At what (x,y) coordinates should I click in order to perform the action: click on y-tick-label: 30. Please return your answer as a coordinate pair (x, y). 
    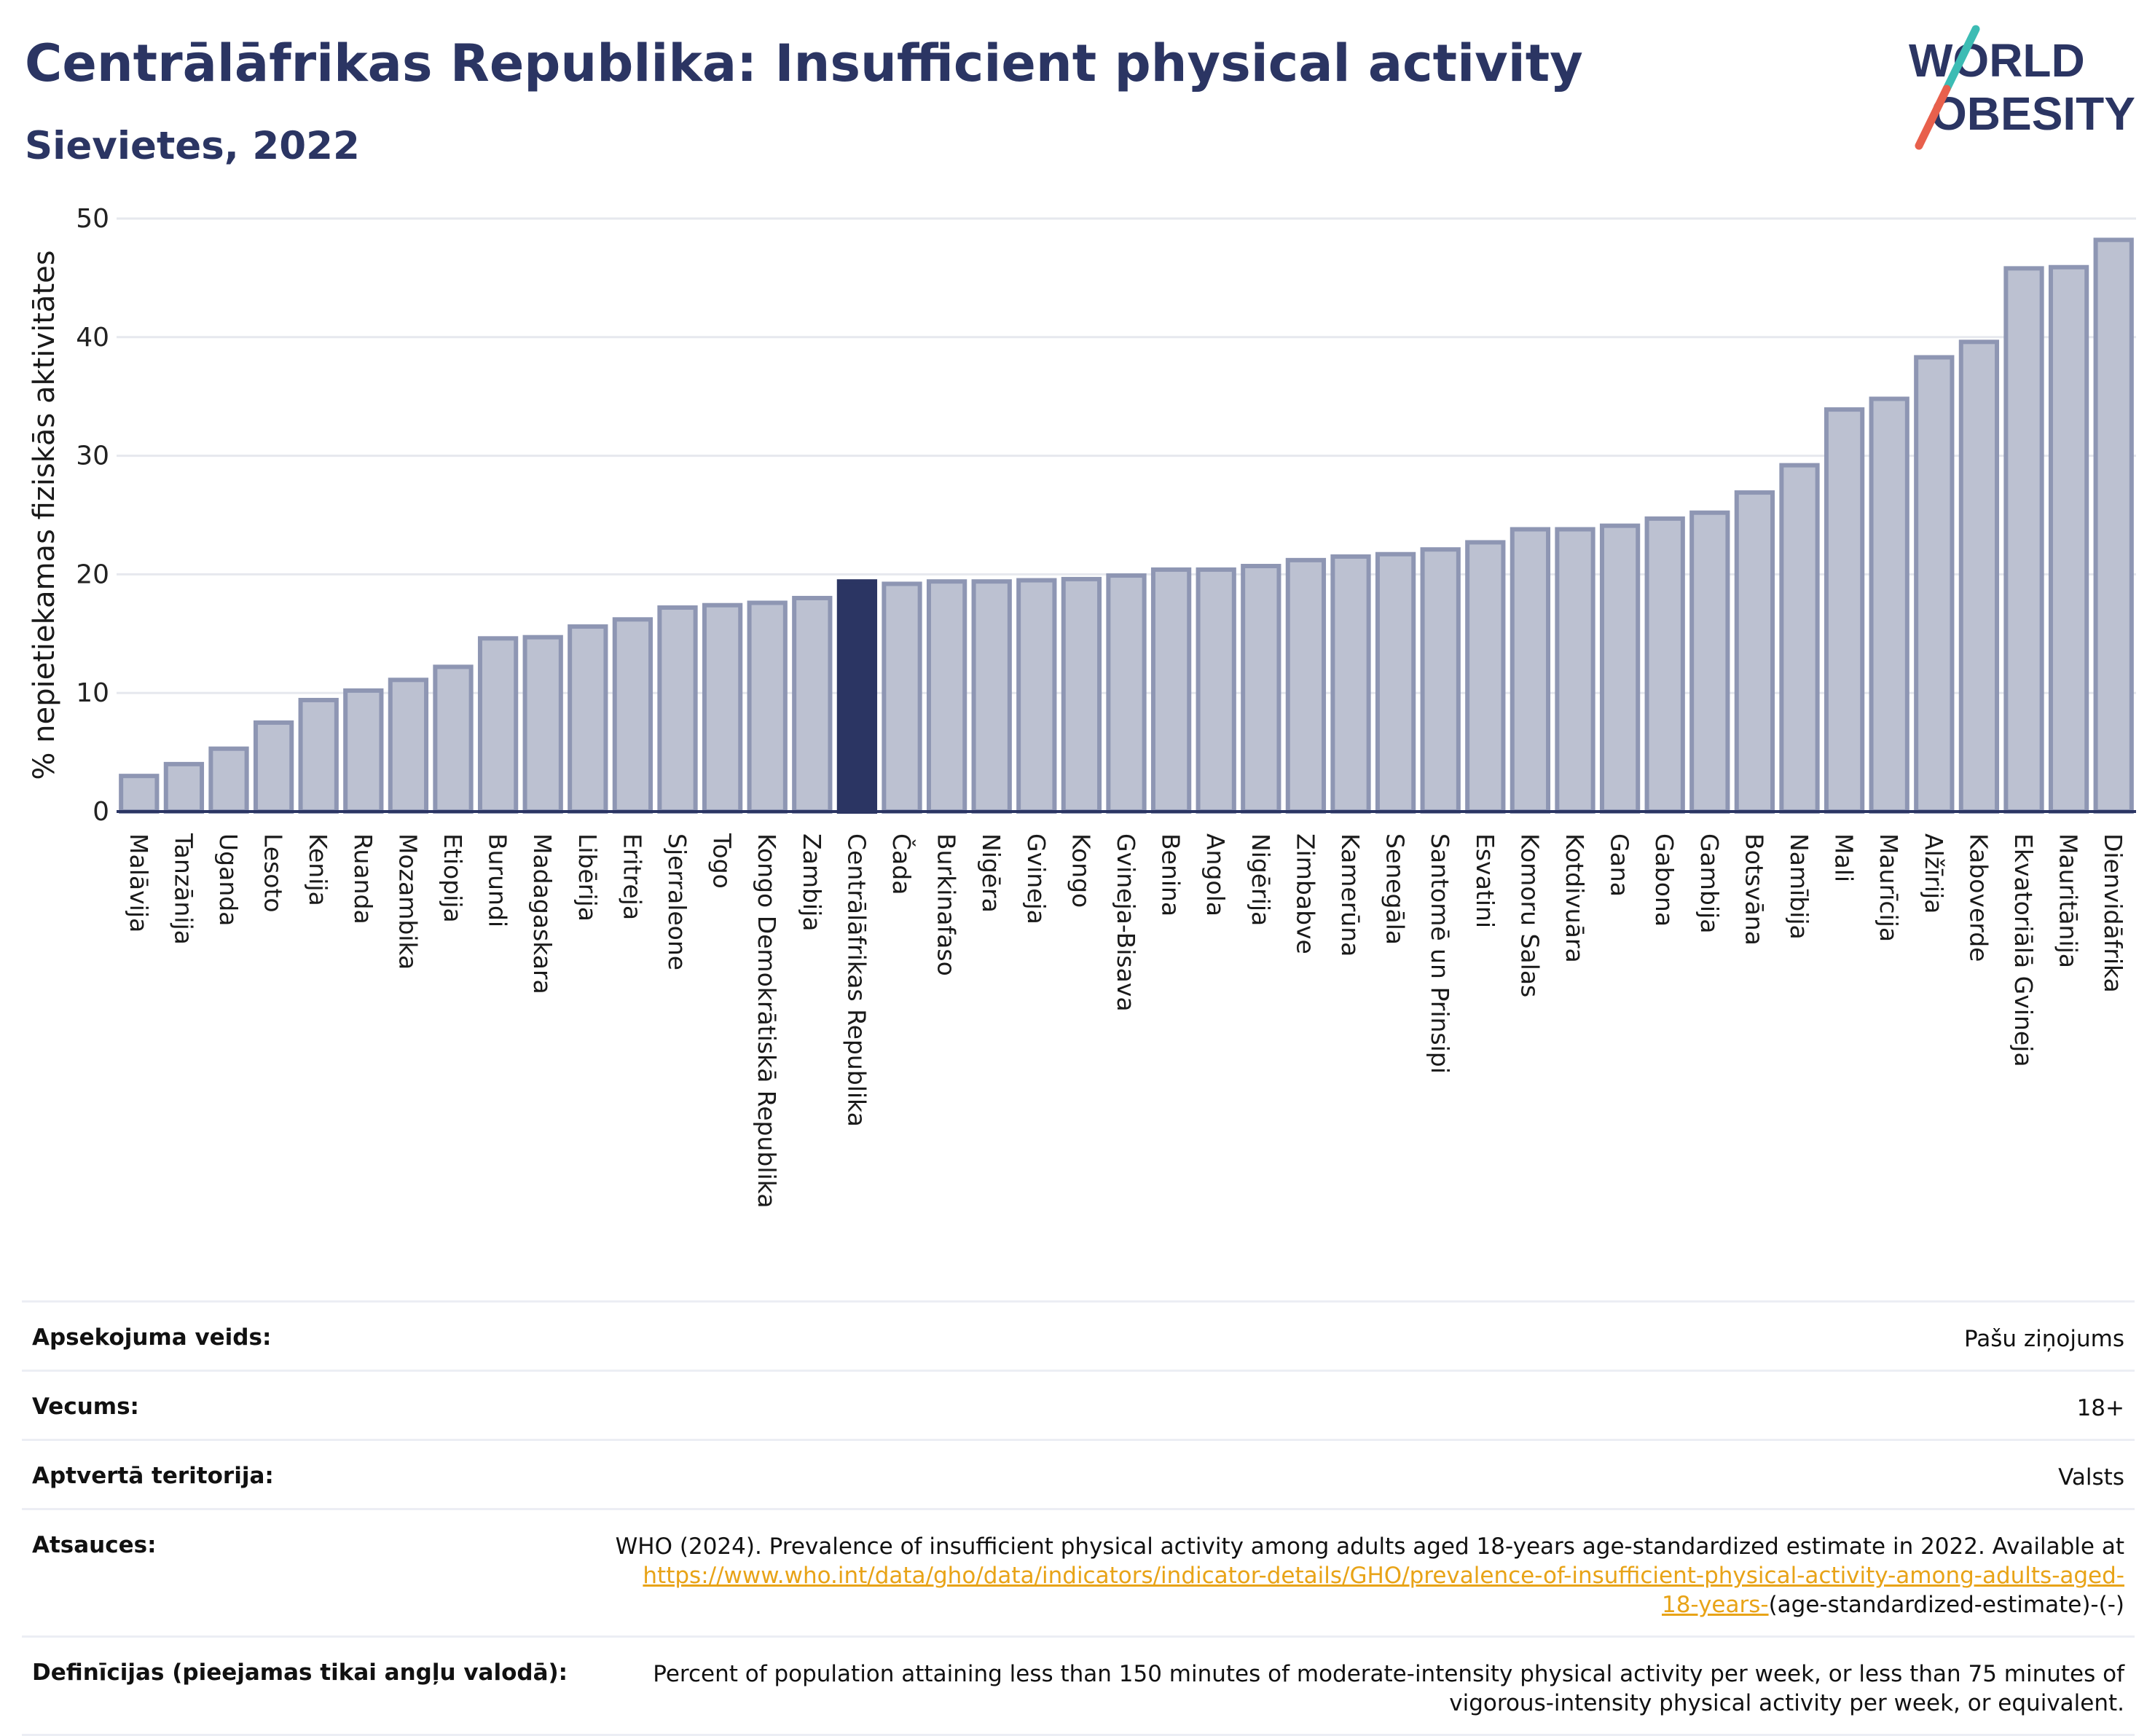
    Looking at the image, I should click on (92, 456).